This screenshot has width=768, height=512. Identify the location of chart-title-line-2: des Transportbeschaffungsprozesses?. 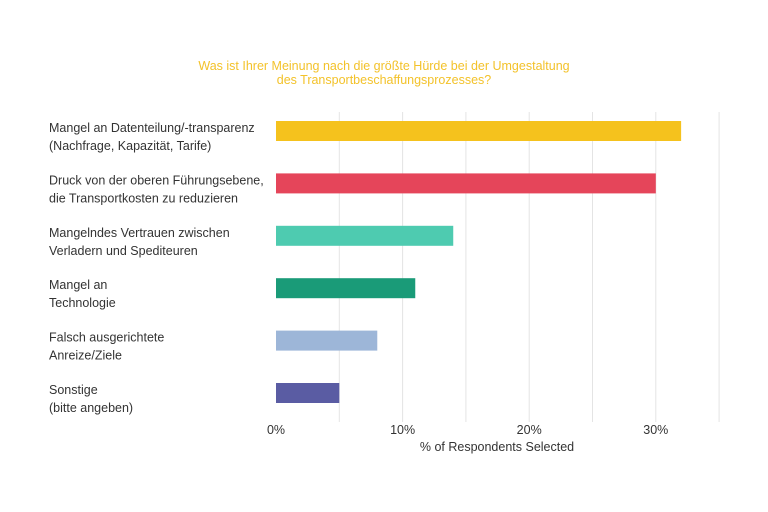
(384, 80).